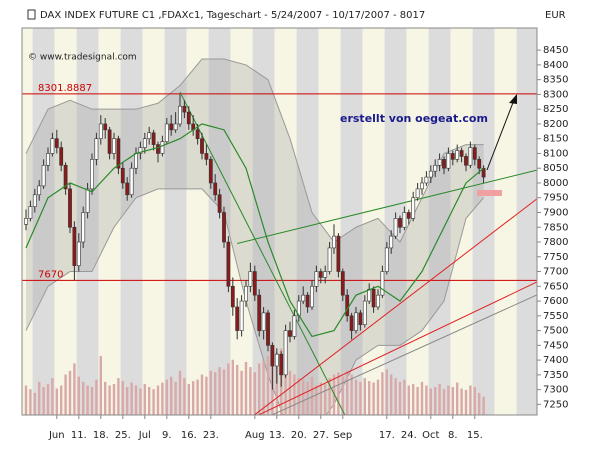 Image resolution: width=600 pixels, height=454 pixels. I want to click on y-tick-label: 7750, so click(555, 257).